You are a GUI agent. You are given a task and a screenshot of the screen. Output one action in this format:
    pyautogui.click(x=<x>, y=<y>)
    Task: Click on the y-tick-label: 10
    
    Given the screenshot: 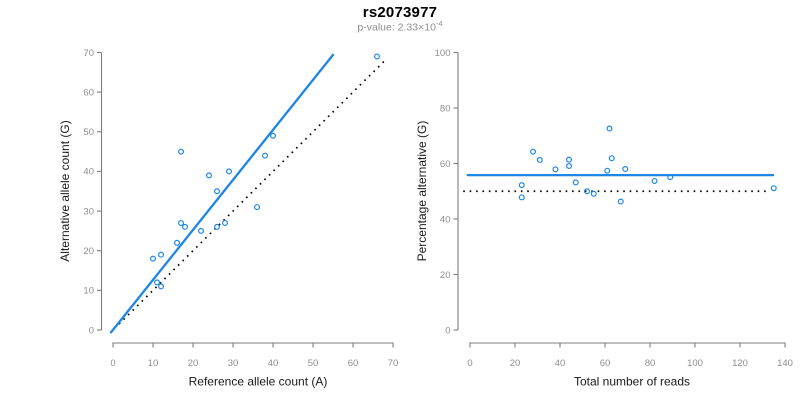 What is the action you would take?
    pyautogui.click(x=88, y=291)
    